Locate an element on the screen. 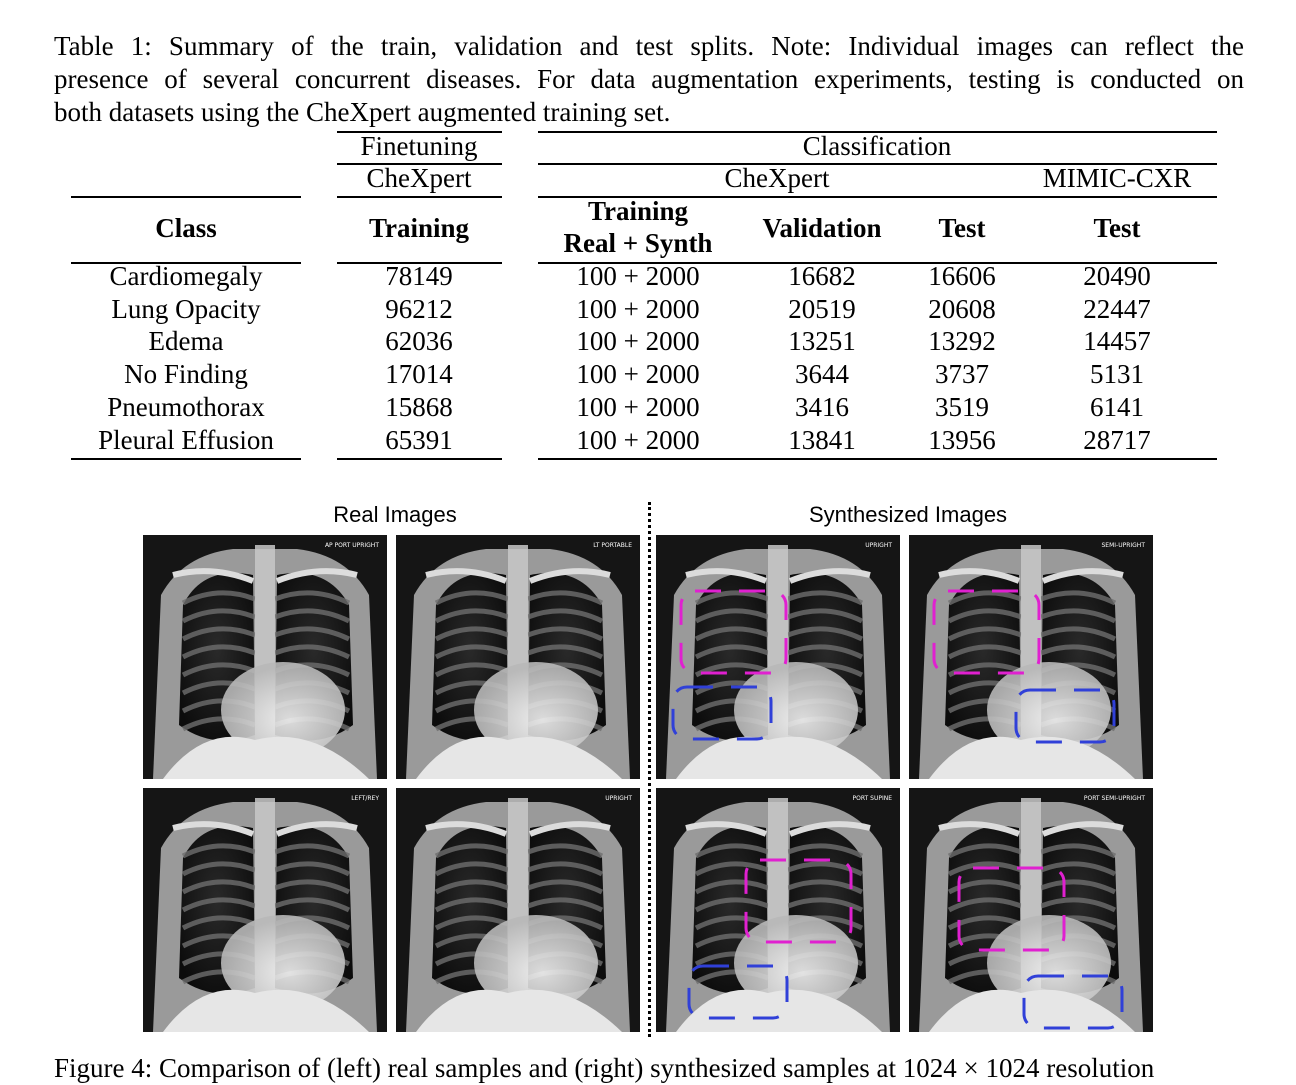  xray-synth-image: SEMI-UPRIGHT is located at coordinates (1031, 657).